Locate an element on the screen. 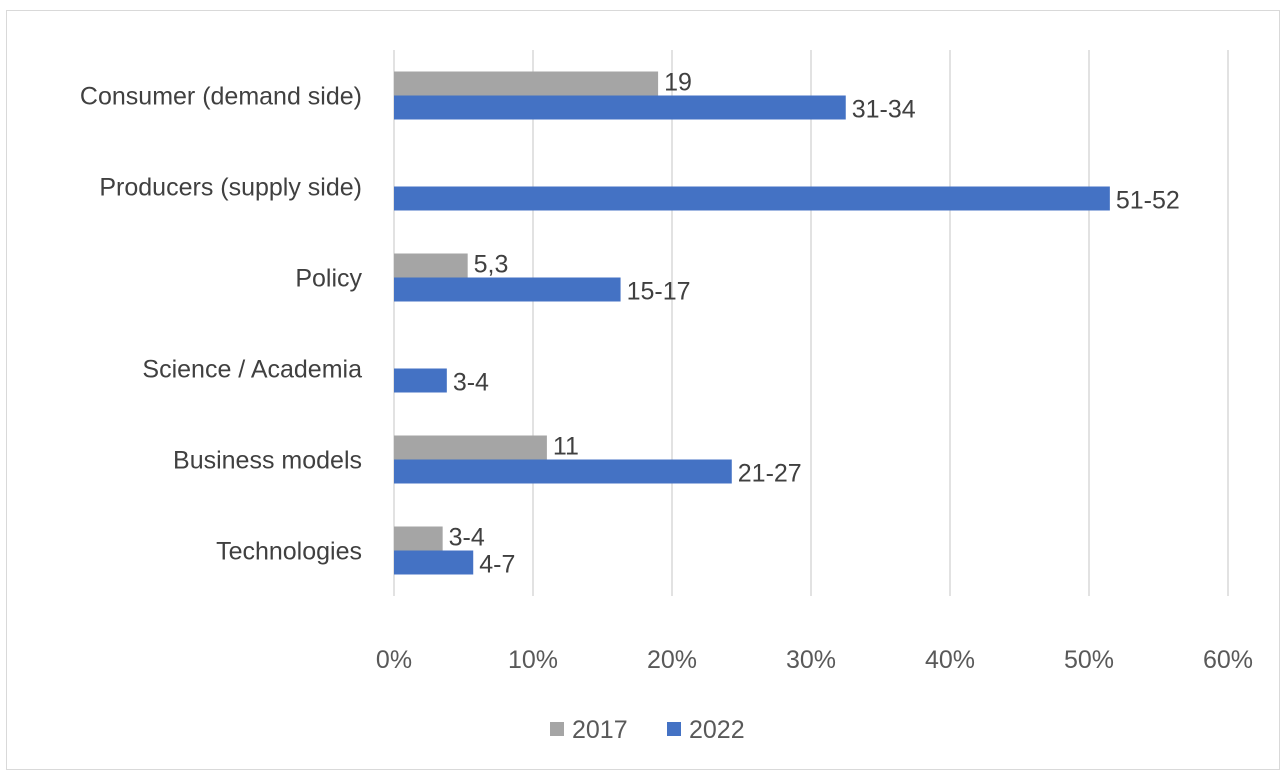 This screenshot has height=770, width=1288. legend-swatch-2022 is located at coordinates (674, 729).